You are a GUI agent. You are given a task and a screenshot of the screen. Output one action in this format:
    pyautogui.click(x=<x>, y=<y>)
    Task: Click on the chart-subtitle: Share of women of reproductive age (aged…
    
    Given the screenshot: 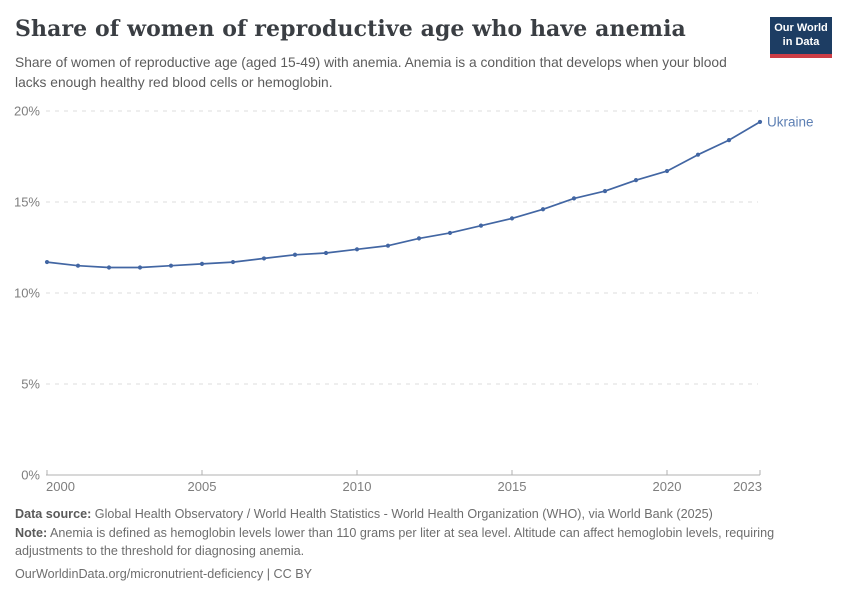 What is the action you would take?
    pyautogui.click(x=371, y=72)
    